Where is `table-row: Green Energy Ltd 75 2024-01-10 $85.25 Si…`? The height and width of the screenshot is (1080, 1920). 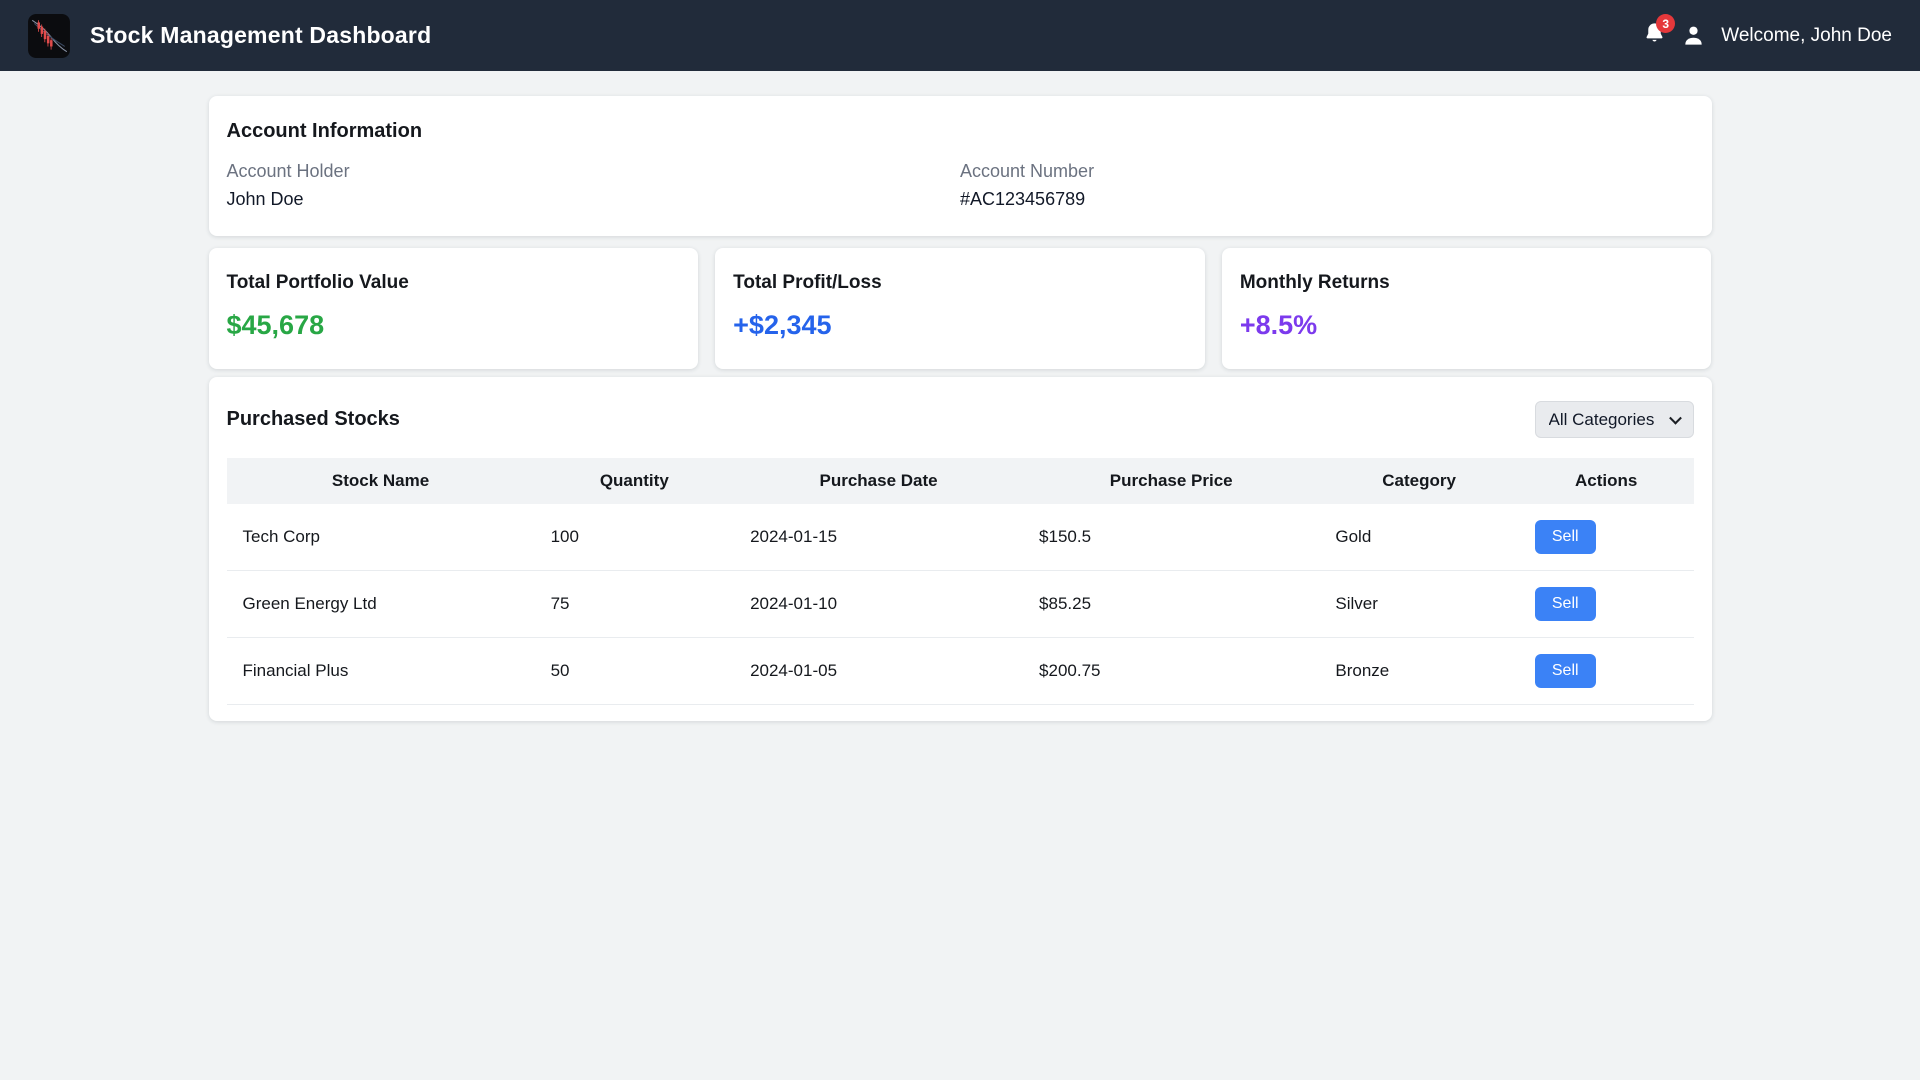 table-row: Green Energy Ltd 75 2024-01-10 $85.25 Si… is located at coordinates (960, 604).